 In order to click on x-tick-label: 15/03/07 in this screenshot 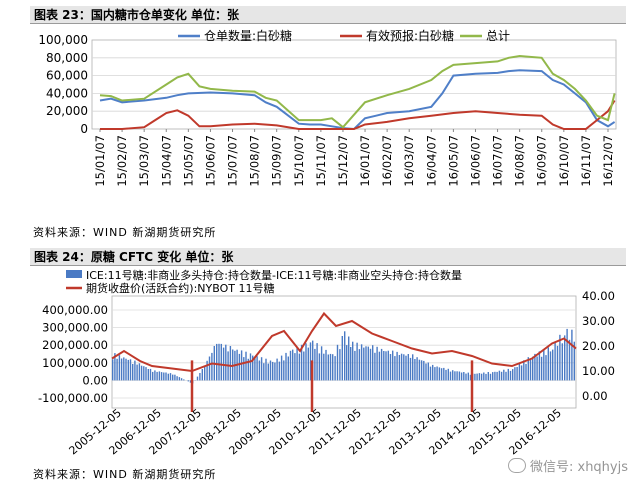, I will do `click(144, 161)`.